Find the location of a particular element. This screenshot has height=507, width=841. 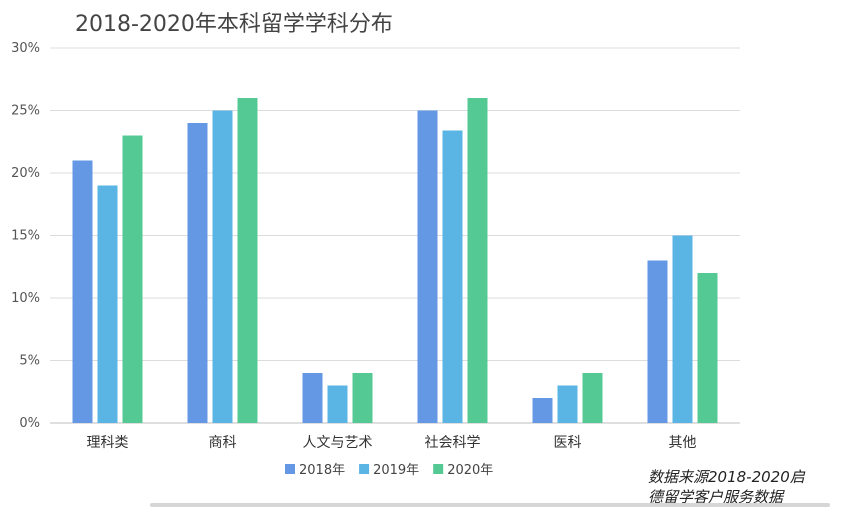

legend-label: 2018年 is located at coordinates (322, 470).